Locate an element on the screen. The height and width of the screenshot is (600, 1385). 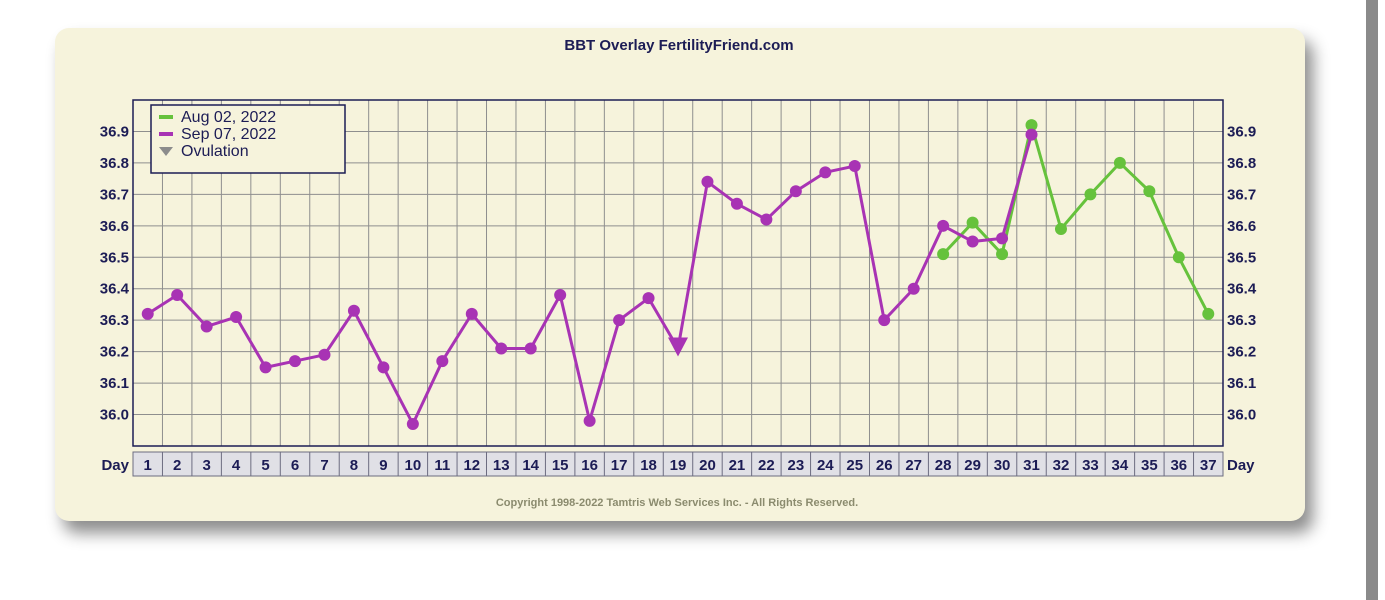
x-tick-label: 4 is located at coordinates (236, 465).